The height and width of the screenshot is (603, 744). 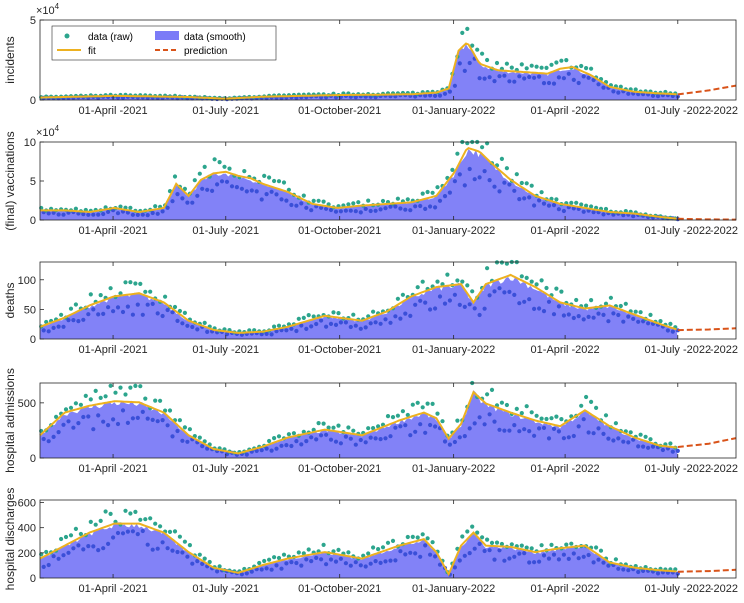 What do you see at coordinates (225, 111) in the screenshot?
I see `x-tick-label: 01-July -2021` at bounding box center [225, 111].